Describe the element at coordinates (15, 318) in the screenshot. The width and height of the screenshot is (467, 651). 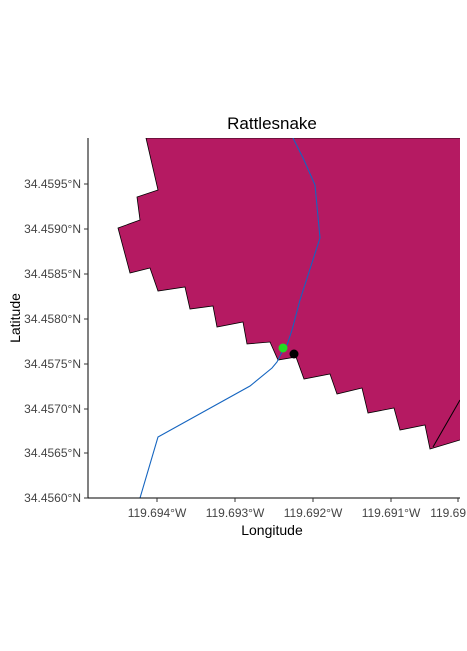
I see `y-axis-title: Latitude` at that location.